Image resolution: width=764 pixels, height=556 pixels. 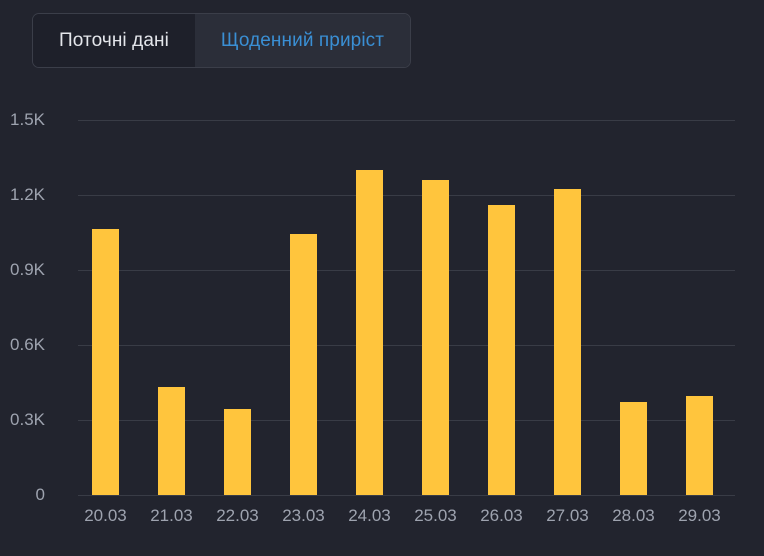 I want to click on tab-current-data-label: Поточні дані, so click(x=114, y=40).